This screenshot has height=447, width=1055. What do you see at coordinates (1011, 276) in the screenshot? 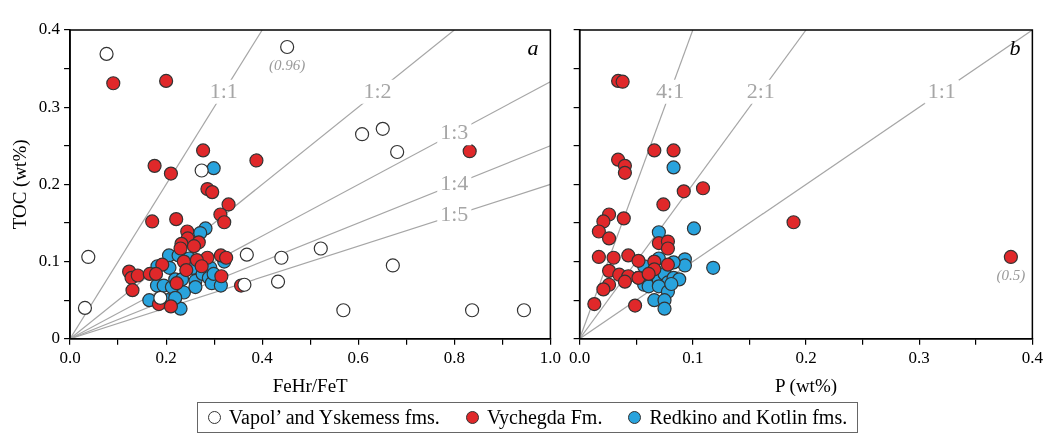
I see `annotation: (0.5)` at bounding box center [1011, 276].